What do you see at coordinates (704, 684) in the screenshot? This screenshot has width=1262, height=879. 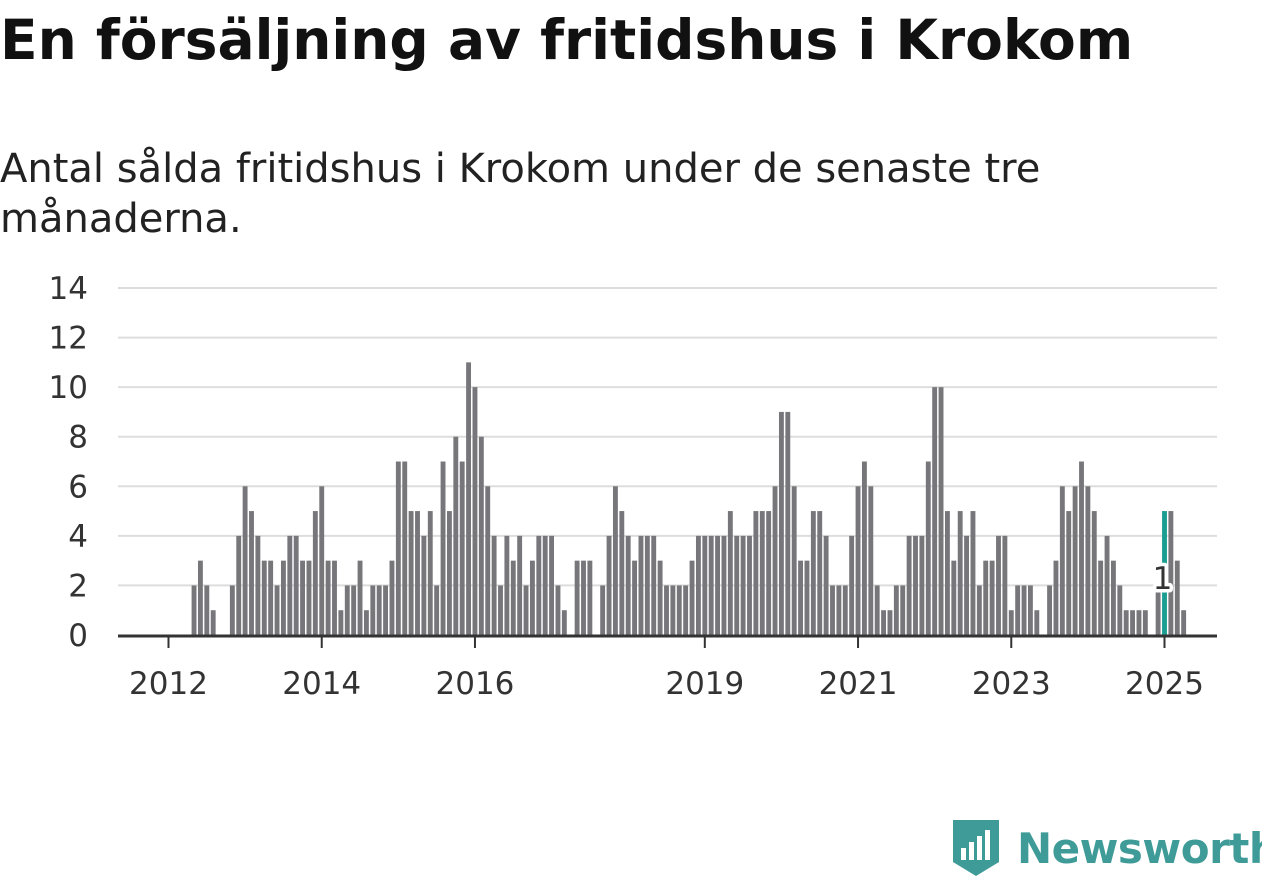 I see `x-tick-label: 2019` at bounding box center [704, 684].